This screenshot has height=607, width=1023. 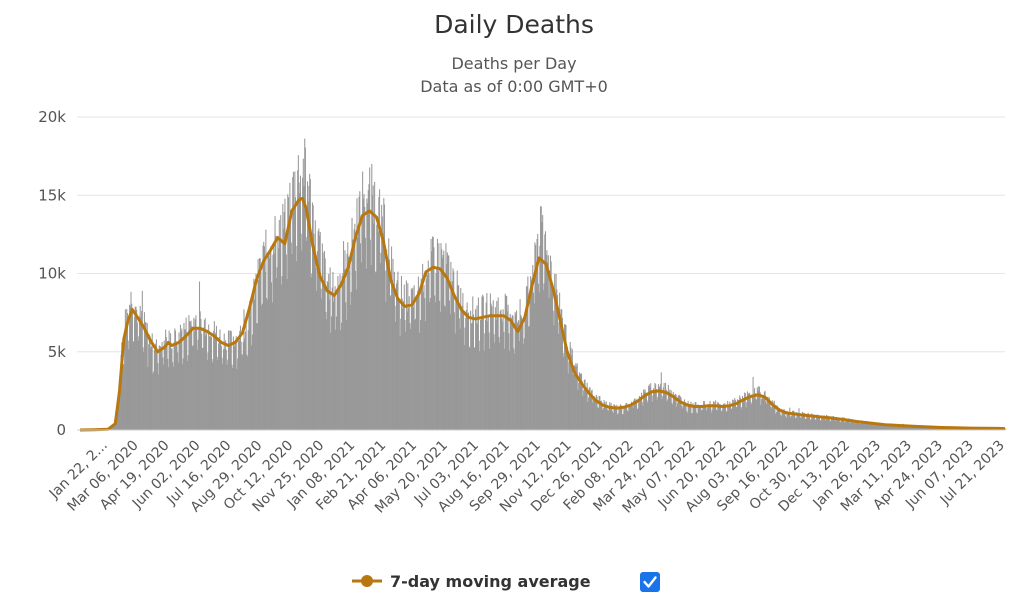 I want to click on legend-checkbox, so click(x=650, y=582).